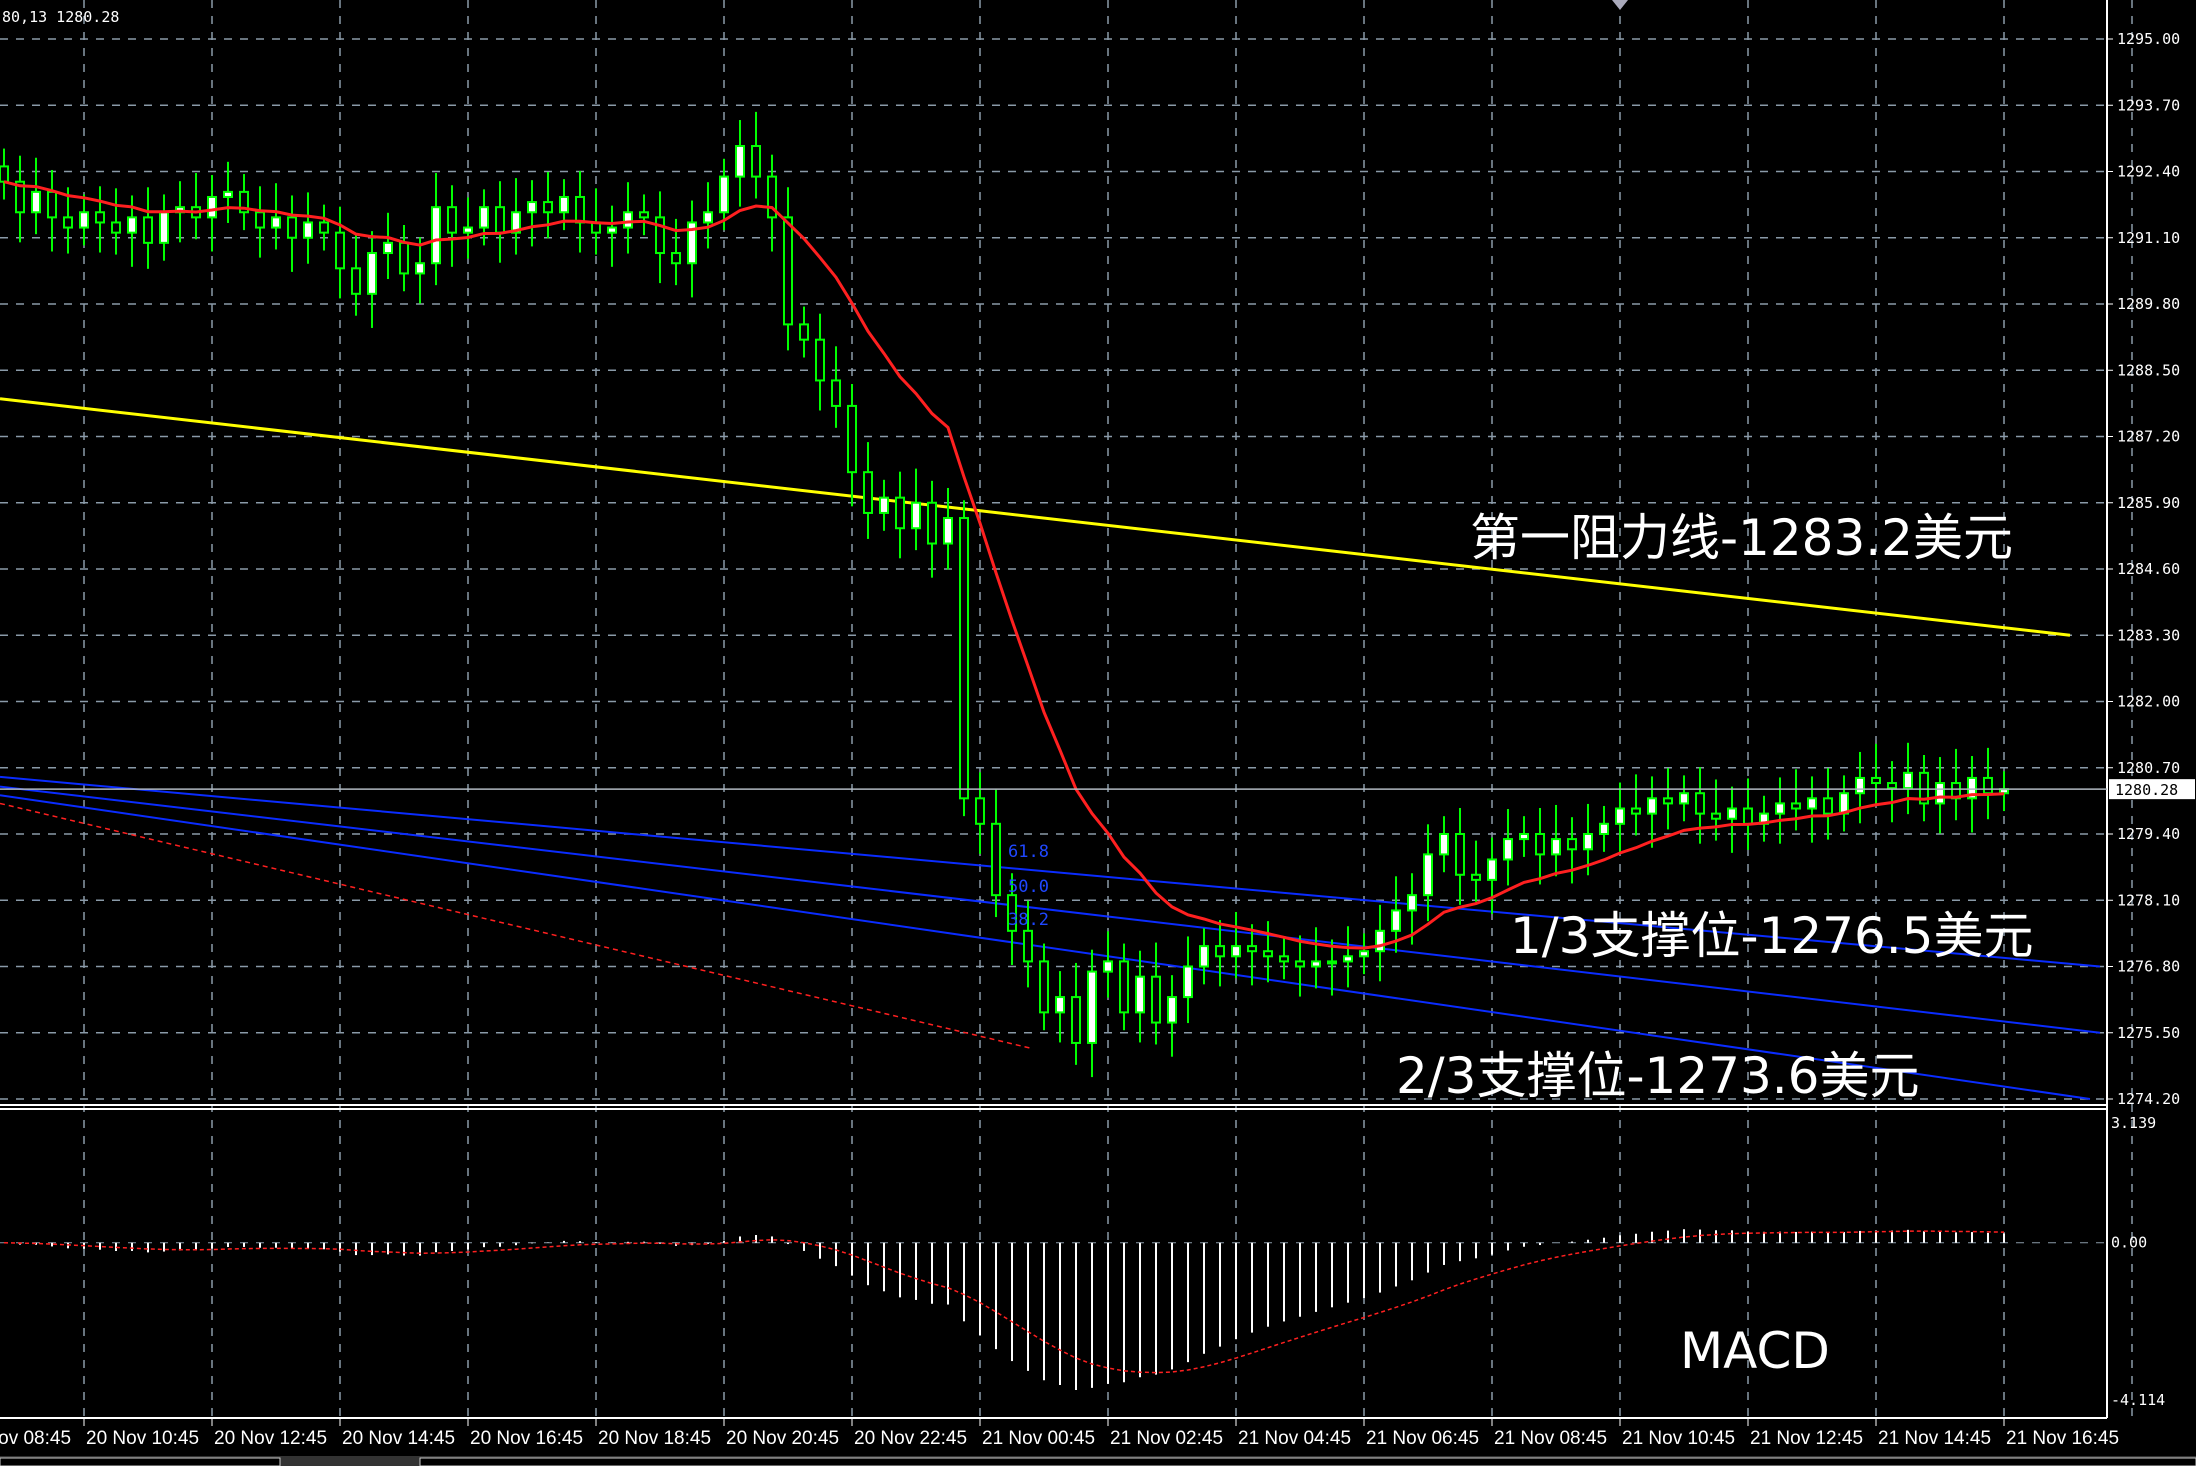 The height and width of the screenshot is (1466, 2196). I want to click on fibonacci-base-line, so click(515, 925).